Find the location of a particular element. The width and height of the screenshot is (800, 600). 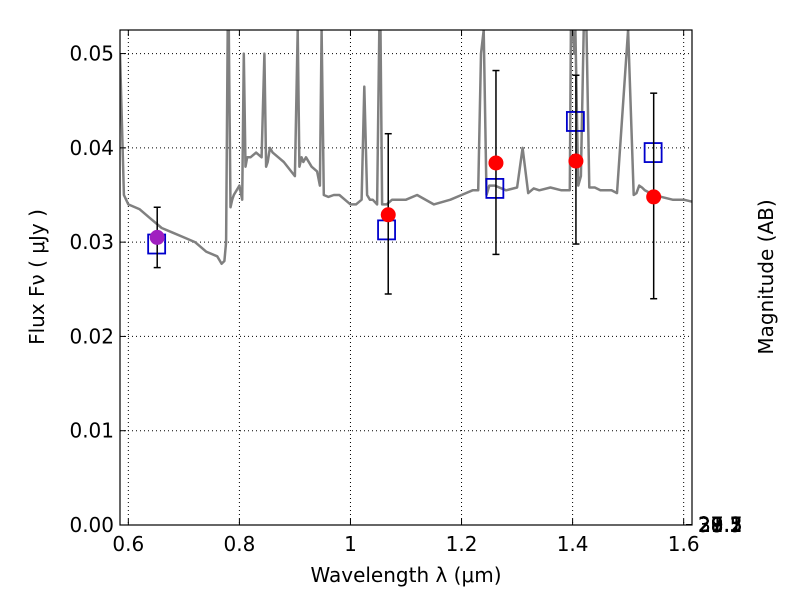

y-axis-title: Flux Fν ( μJy ) is located at coordinates (37, 277).